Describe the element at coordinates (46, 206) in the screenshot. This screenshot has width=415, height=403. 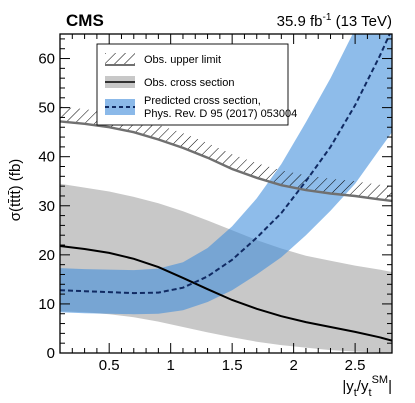
I see `y-tick-label: 30` at that location.